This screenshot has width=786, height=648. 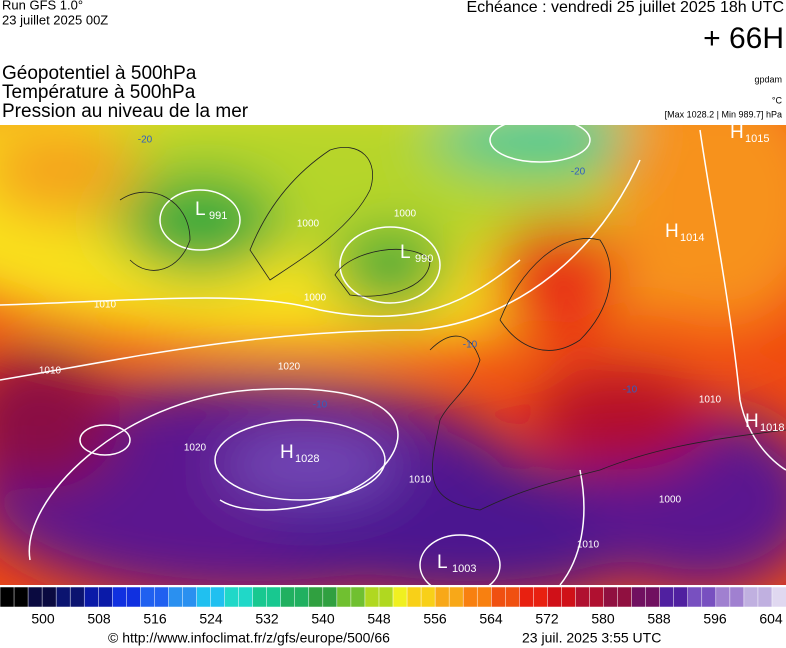 What do you see at coordinates (99, 619) in the screenshot?
I see `colorbar-tick-label: 508` at bounding box center [99, 619].